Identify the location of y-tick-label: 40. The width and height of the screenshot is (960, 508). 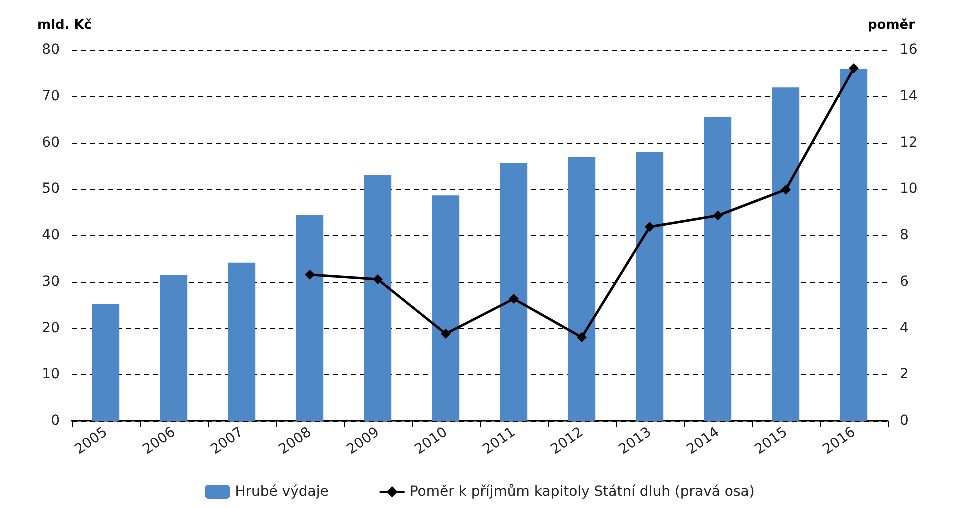
(51, 236).